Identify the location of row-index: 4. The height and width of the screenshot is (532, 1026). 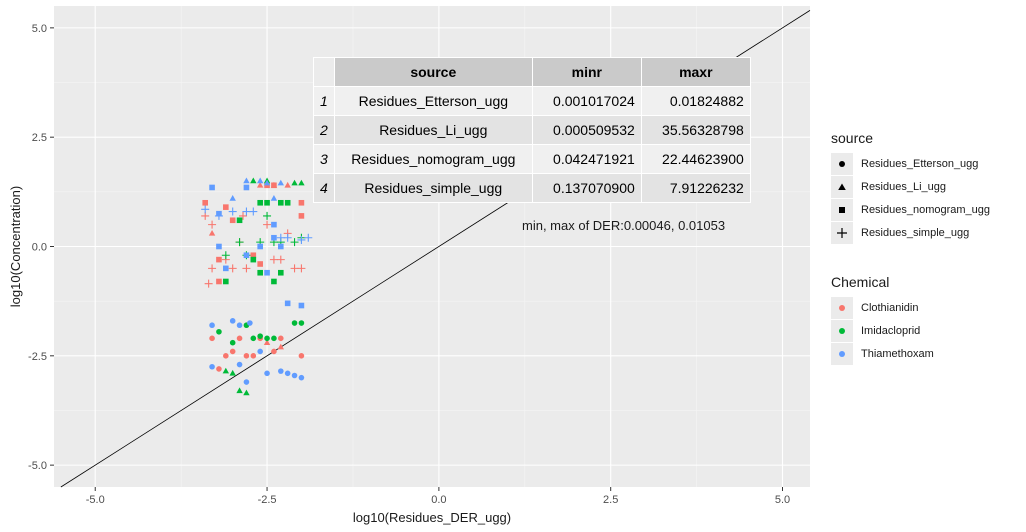
(324, 188).